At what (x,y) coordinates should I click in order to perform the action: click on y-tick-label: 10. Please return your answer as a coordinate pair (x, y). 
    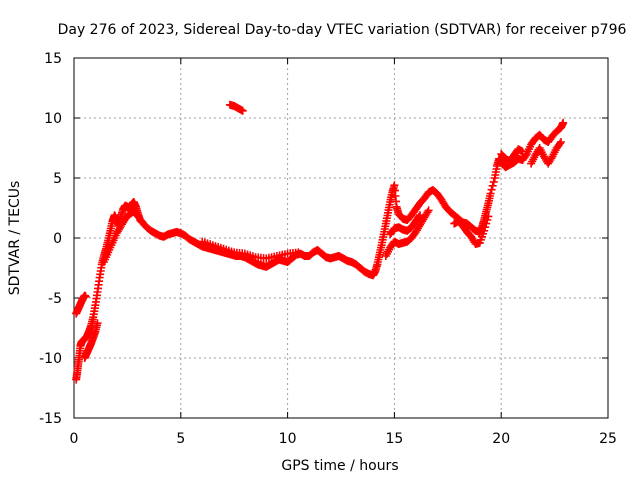
    Looking at the image, I should click on (53, 119).